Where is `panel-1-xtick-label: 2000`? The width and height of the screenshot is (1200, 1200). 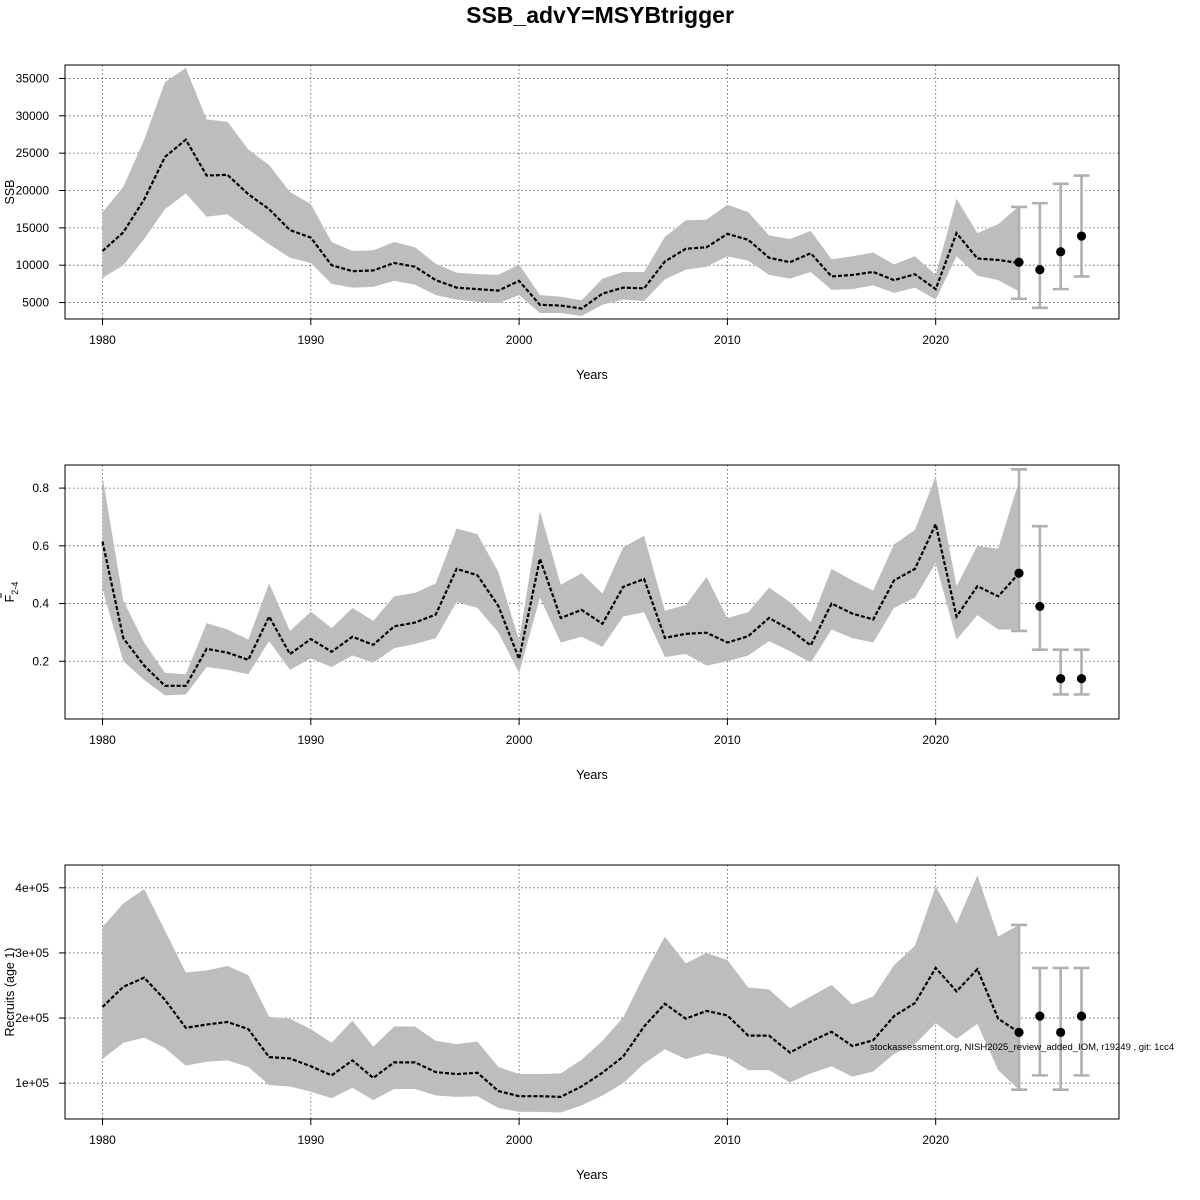
panel-1-xtick-label: 2000 is located at coordinates (519, 340).